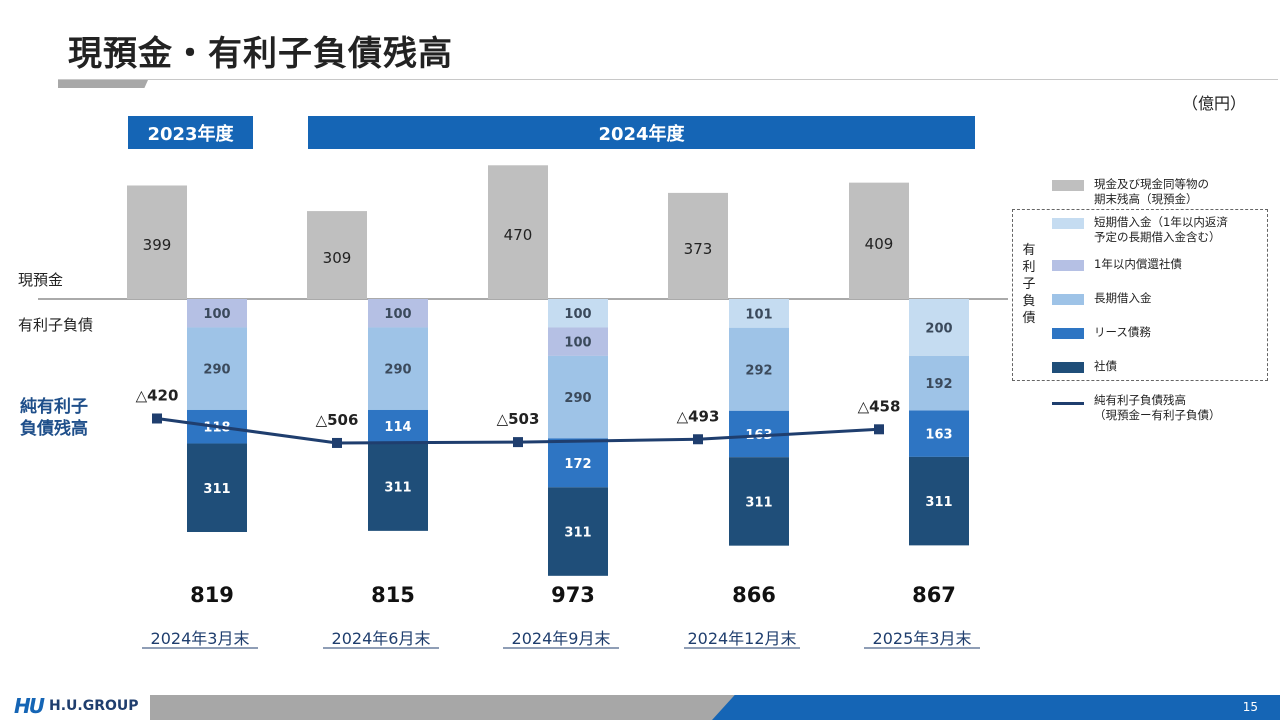 This screenshot has width=1280, height=720. I want to click on debt-segment-label-2-0: 100, so click(577, 314).